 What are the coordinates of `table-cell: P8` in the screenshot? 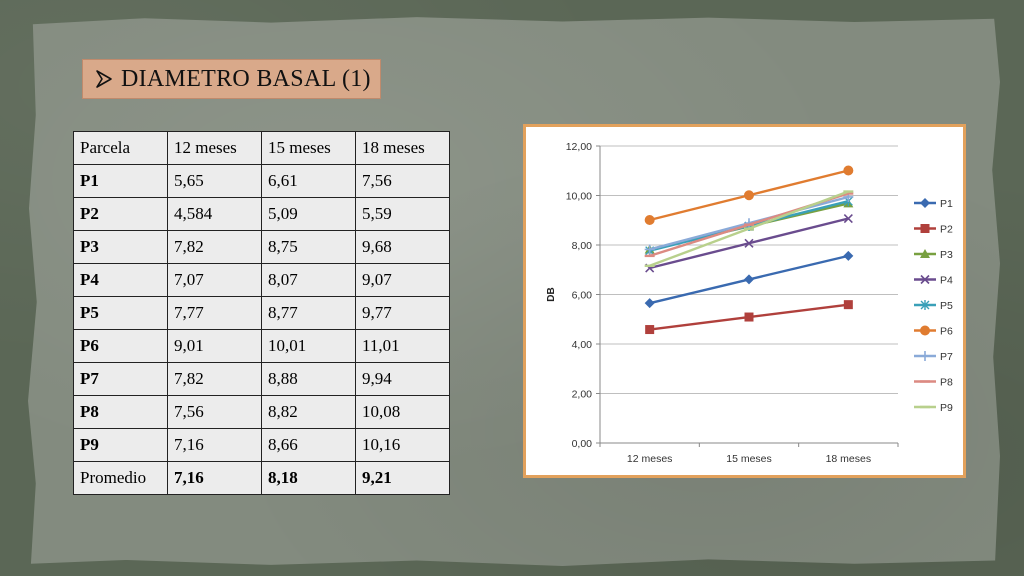 It's located at (120, 412).